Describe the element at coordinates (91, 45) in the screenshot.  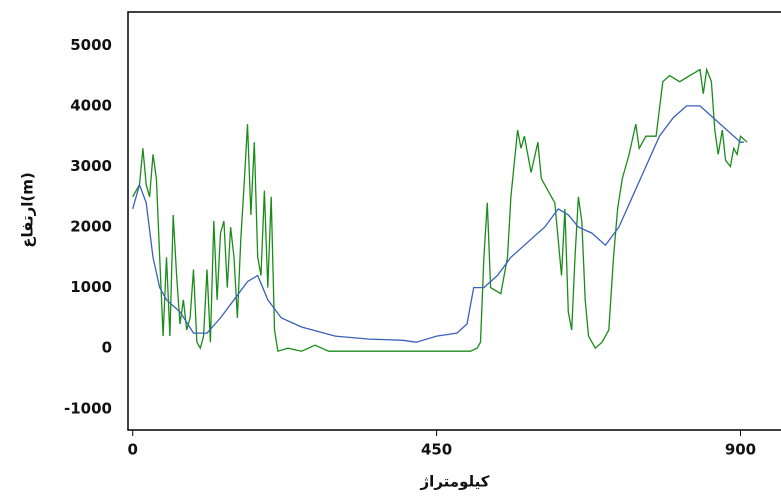
I see `y-tick-label: 5000` at that location.